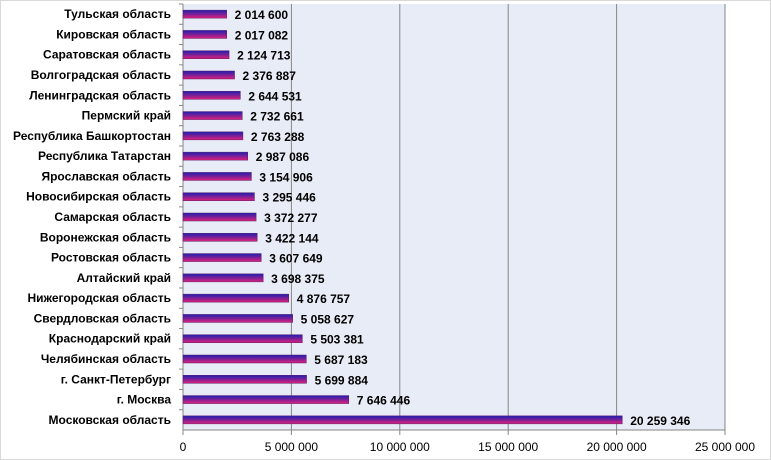 The image size is (771, 460). What do you see at coordinates (107, 55) in the screenshot?
I see `category-label: Саратовская область` at bounding box center [107, 55].